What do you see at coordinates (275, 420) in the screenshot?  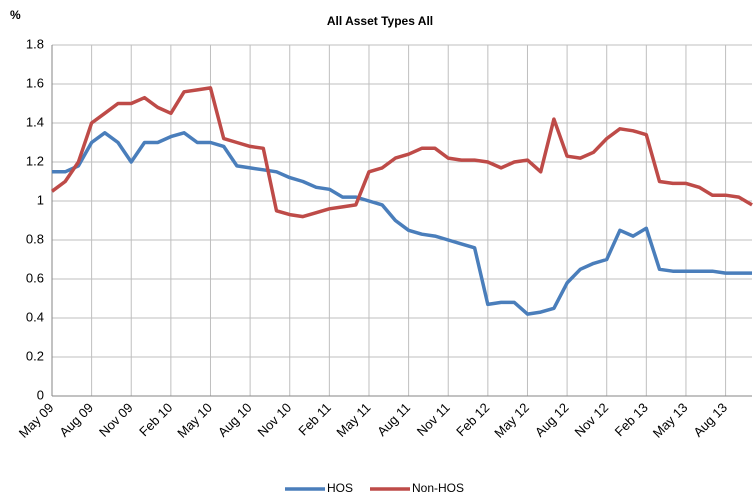 I see `x-tick-label: Nov 10` at bounding box center [275, 420].